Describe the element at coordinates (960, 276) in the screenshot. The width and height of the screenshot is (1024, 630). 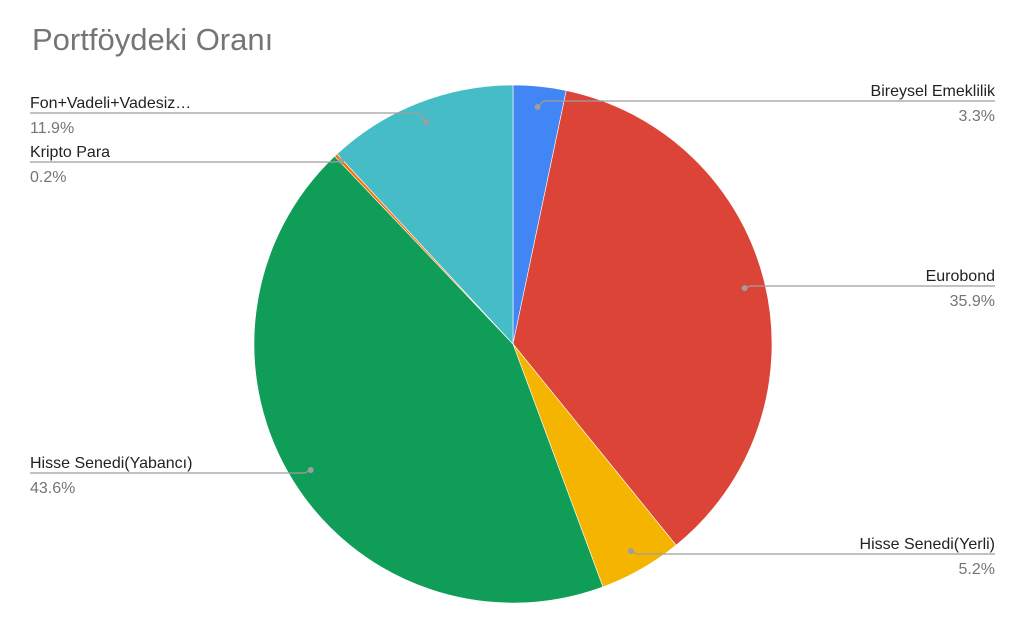
I see `label-name-eurobond: Eurobond` at that location.